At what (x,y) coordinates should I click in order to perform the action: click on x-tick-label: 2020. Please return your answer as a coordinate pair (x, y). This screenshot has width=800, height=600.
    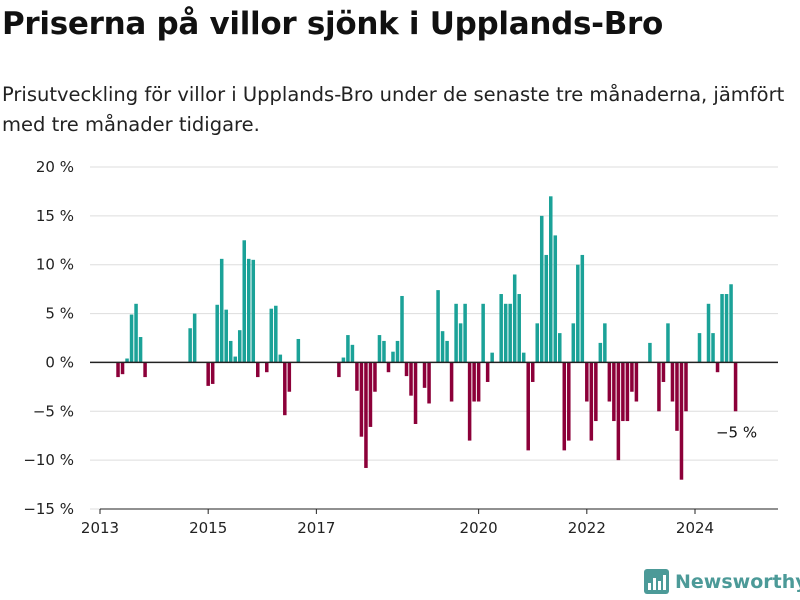
    Looking at the image, I should click on (479, 528).